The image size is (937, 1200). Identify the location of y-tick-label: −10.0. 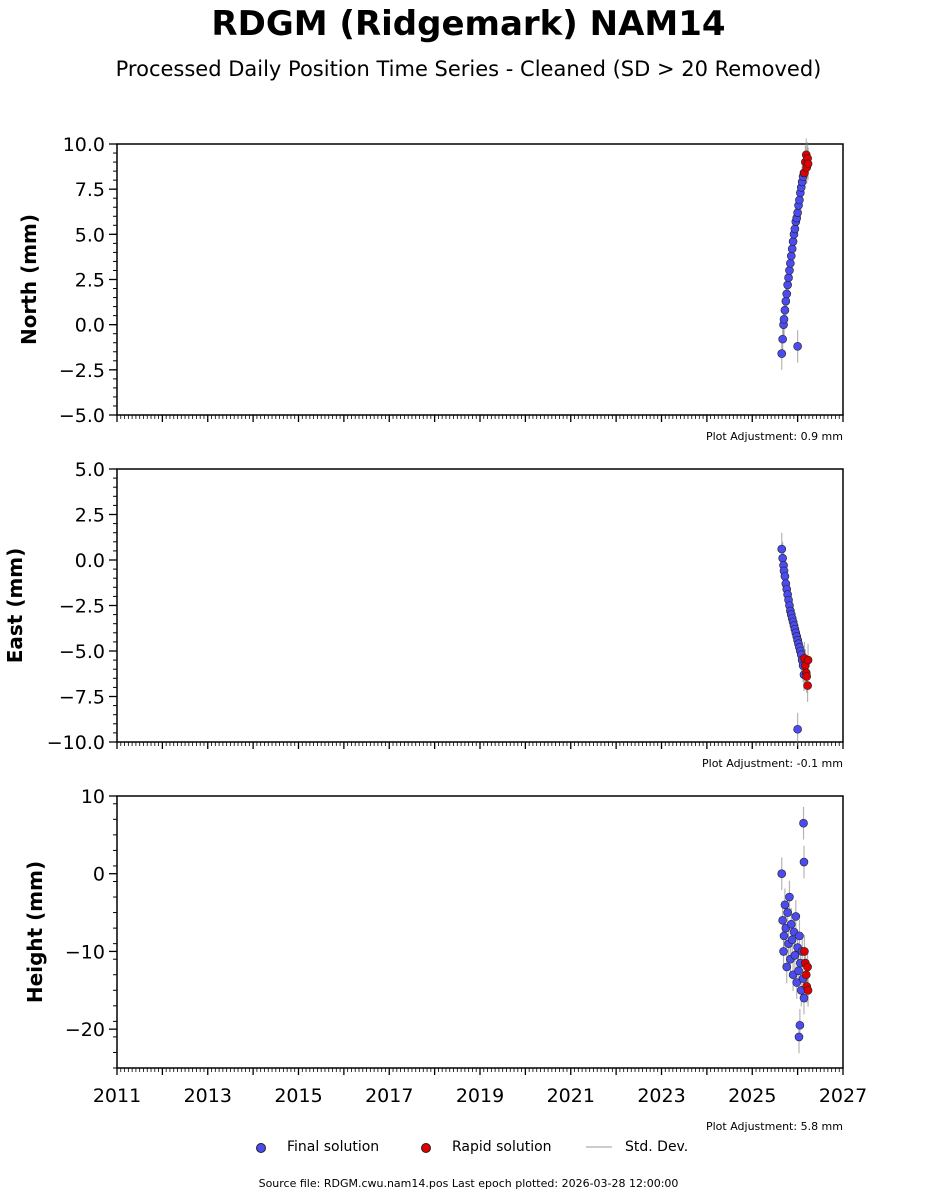
(76, 743).